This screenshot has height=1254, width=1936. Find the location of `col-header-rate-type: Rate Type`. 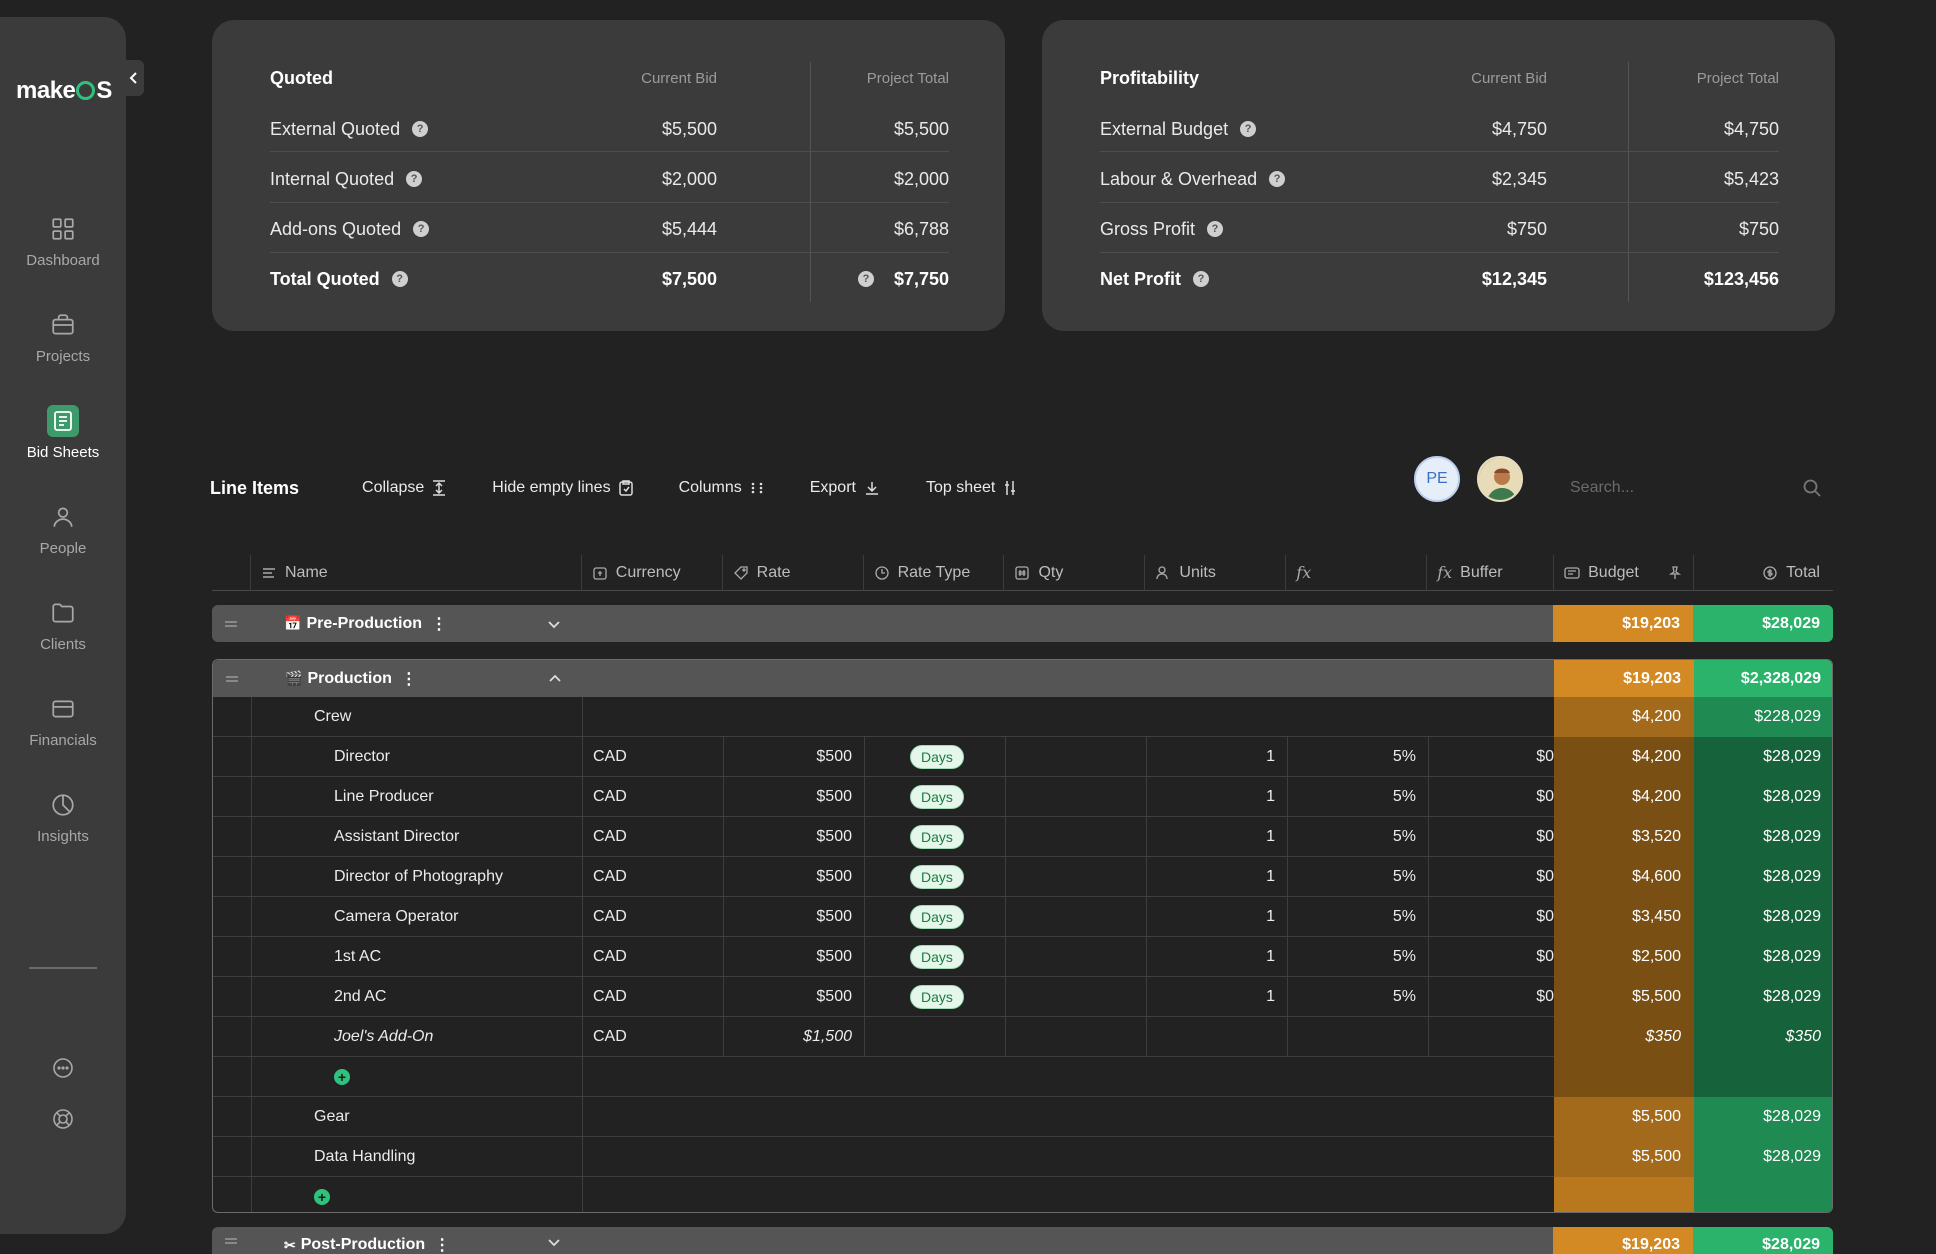

col-header-rate-type: Rate Type is located at coordinates (933, 572).